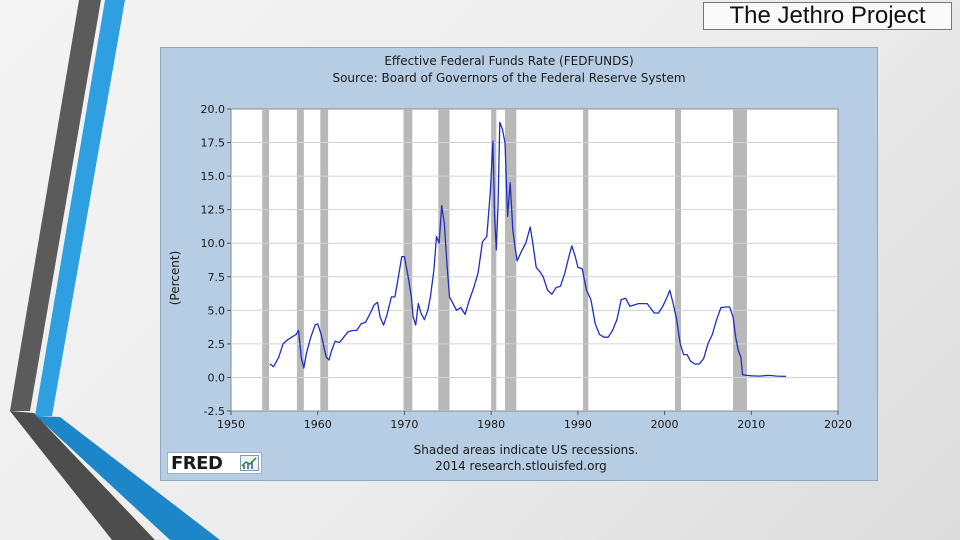 This screenshot has width=960, height=540. Describe the element at coordinates (82, 475) in the screenshot. I see `decor-wedge-dark` at that location.